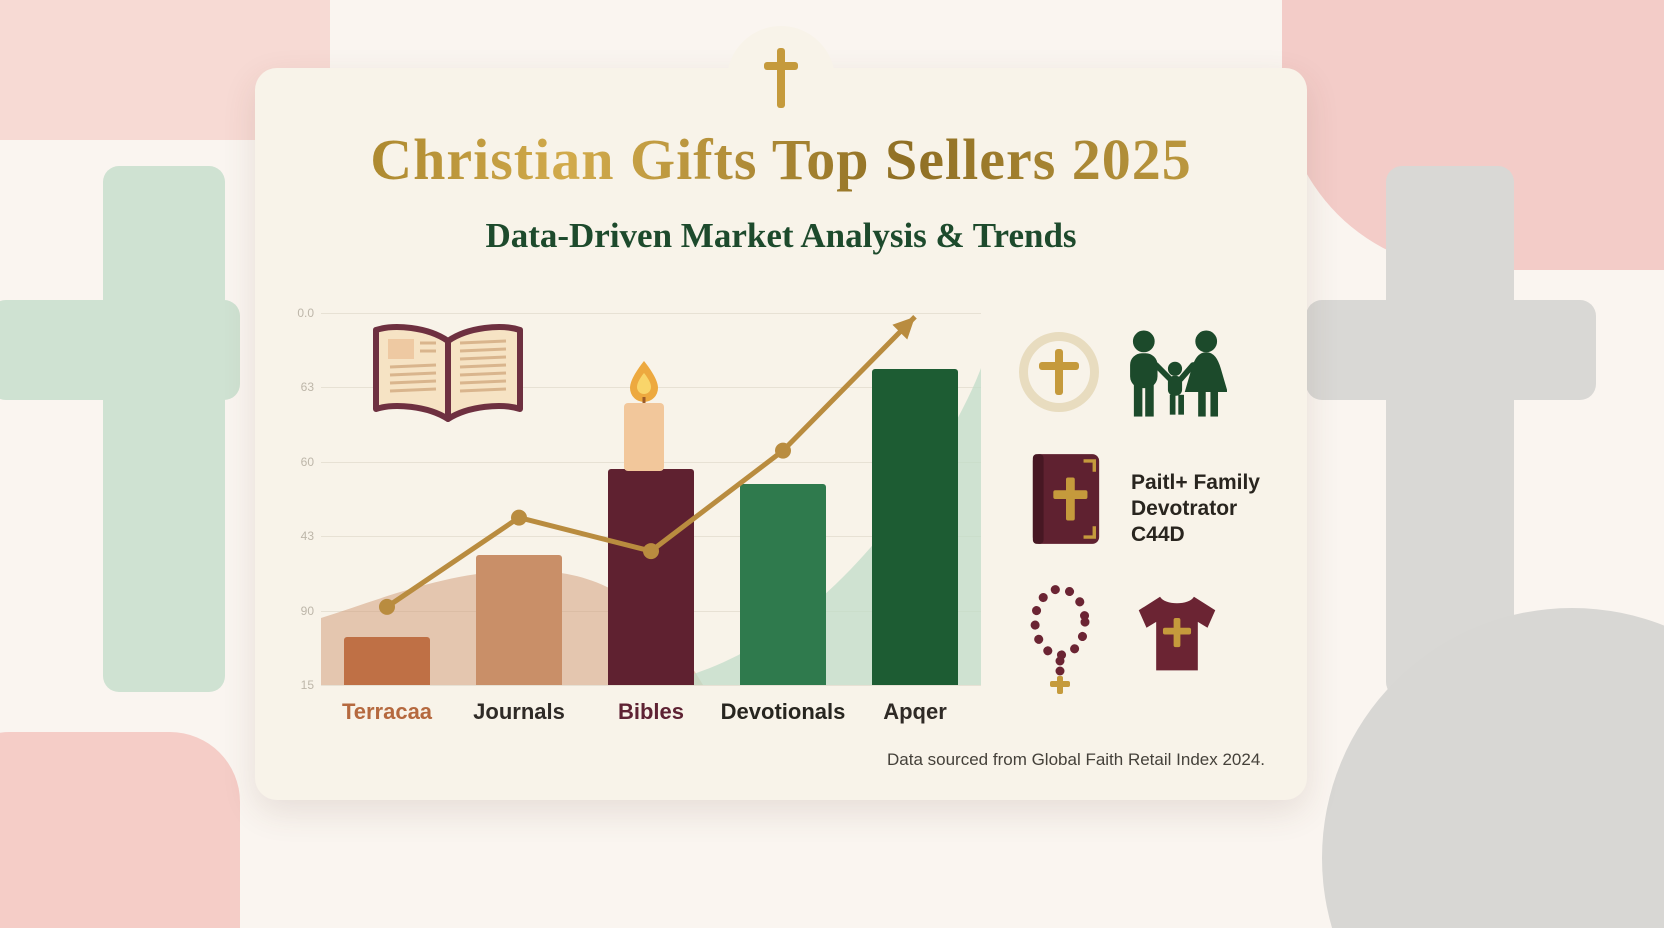 This screenshot has width=1664, height=928. Describe the element at coordinates (519, 711) in the screenshot. I see `category-label: Journals` at that location.